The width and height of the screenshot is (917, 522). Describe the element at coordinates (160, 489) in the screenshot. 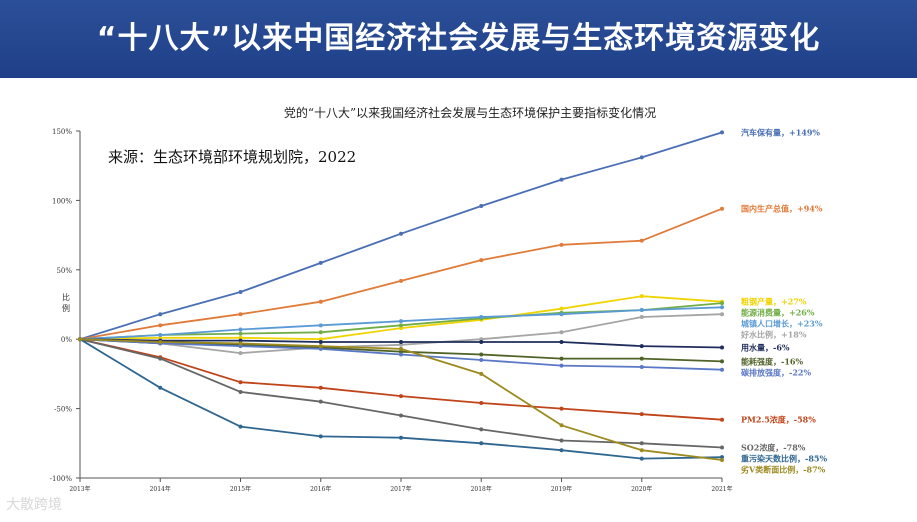

I see `x-tick-label: 2014年` at that location.